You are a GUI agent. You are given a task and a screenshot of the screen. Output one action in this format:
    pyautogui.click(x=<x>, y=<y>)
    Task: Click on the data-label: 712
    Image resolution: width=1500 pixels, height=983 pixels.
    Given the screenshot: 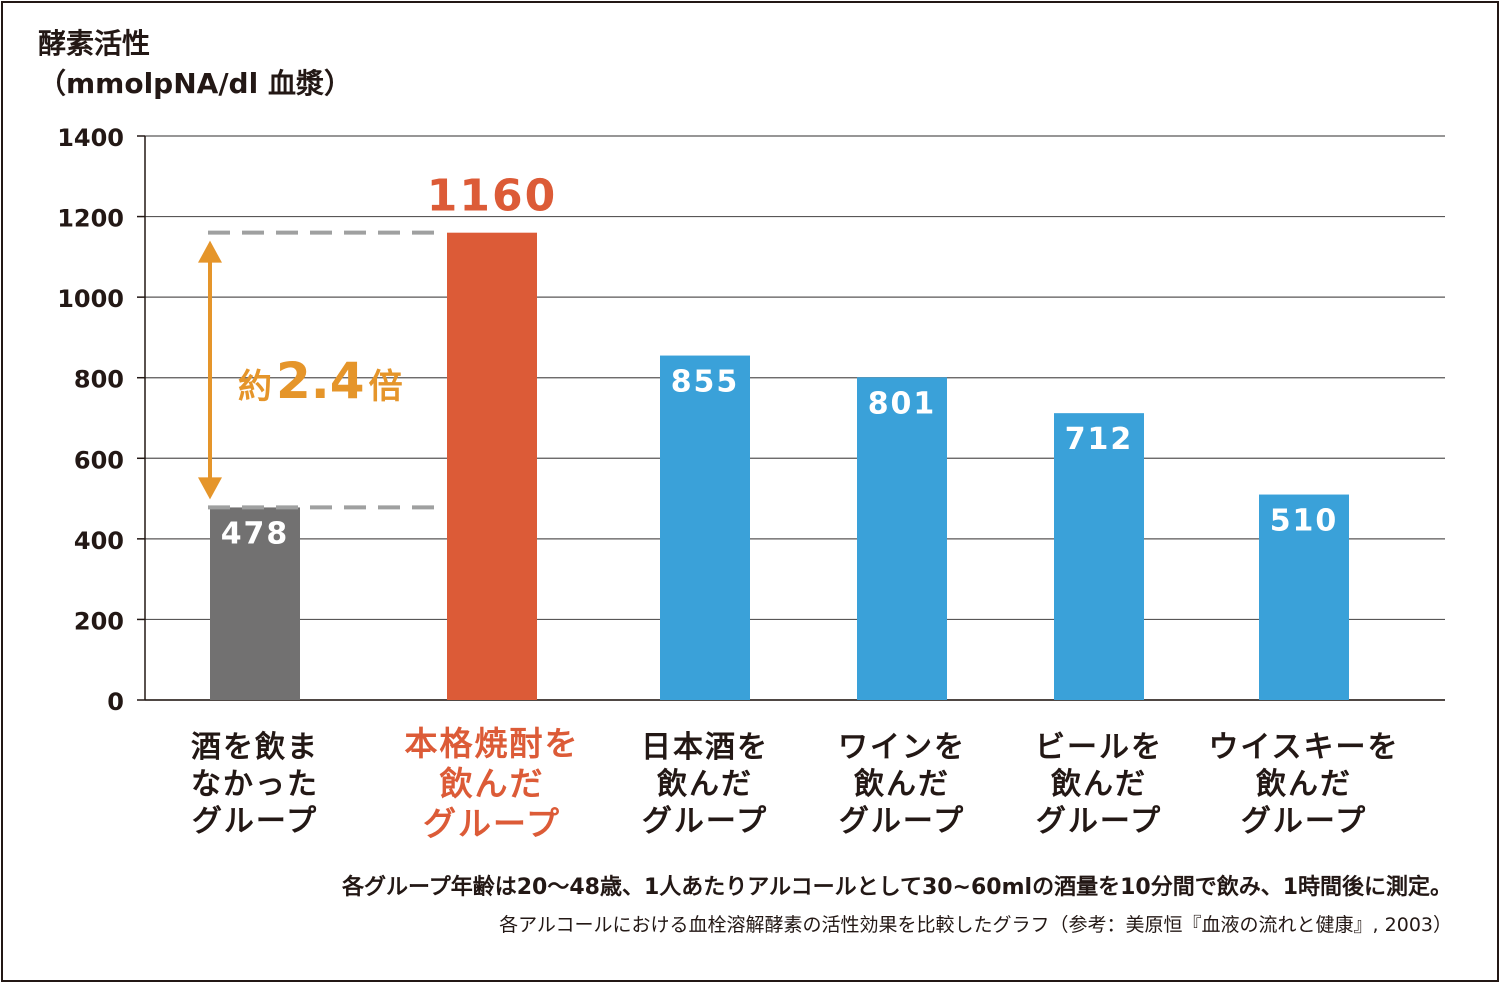 What is the action you would take?
    pyautogui.click(x=1099, y=439)
    